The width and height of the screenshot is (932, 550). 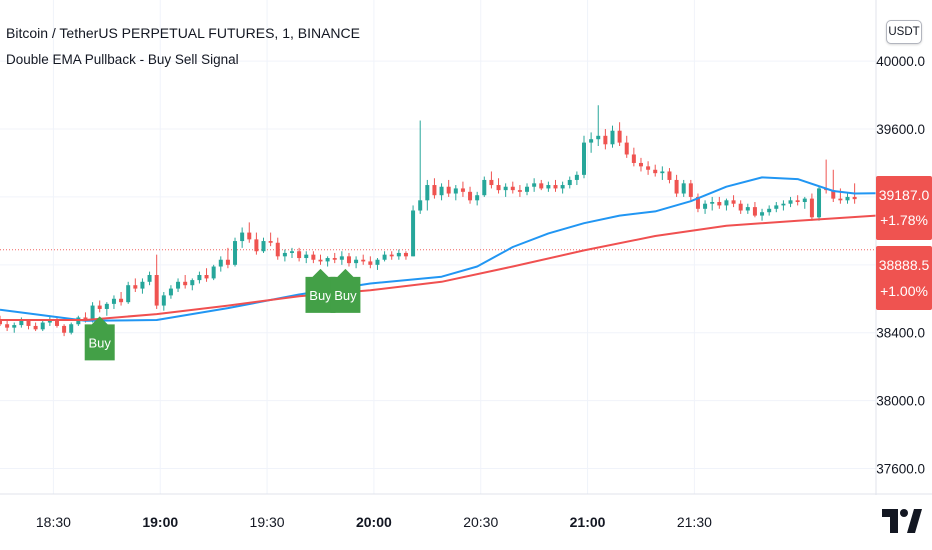 I want to click on y-tick-label: 39600.0, so click(x=900, y=129).